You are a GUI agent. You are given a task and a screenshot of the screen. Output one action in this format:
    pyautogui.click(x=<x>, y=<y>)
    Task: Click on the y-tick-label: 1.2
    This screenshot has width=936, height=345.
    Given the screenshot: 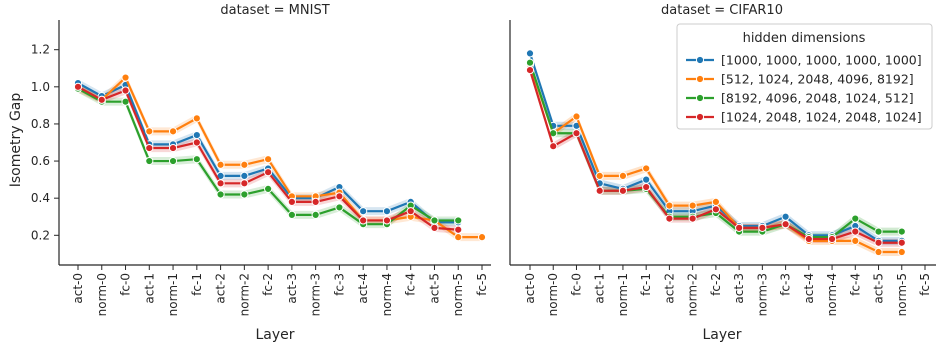 What is the action you would take?
    pyautogui.click(x=40, y=50)
    